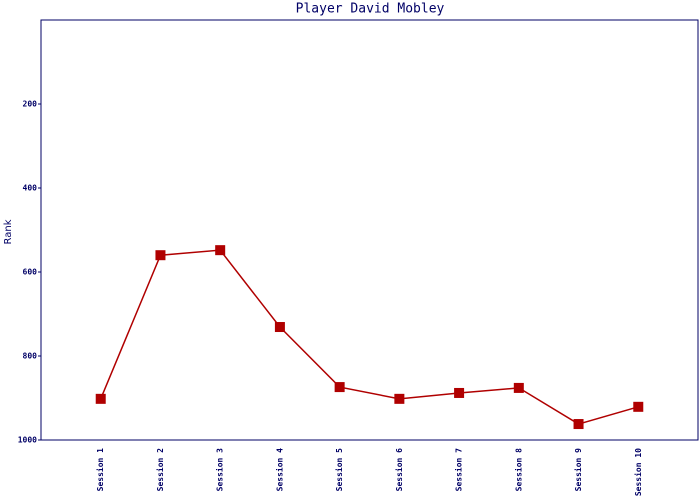 This screenshot has height=500, width=700. Describe the element at coordinates (578, 470) in the screenshot. I see `x-tick-label: Session 9` at that location.